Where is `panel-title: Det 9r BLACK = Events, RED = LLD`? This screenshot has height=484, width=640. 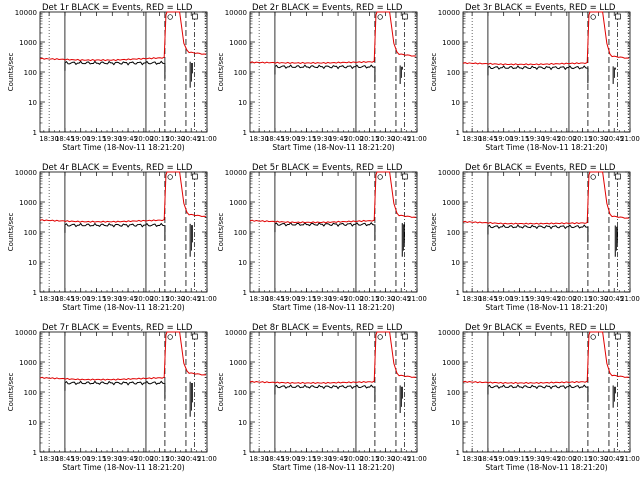 panel-title: Det 9r BLACK = Events, RED = LLD is located at coordinates (540, 328).